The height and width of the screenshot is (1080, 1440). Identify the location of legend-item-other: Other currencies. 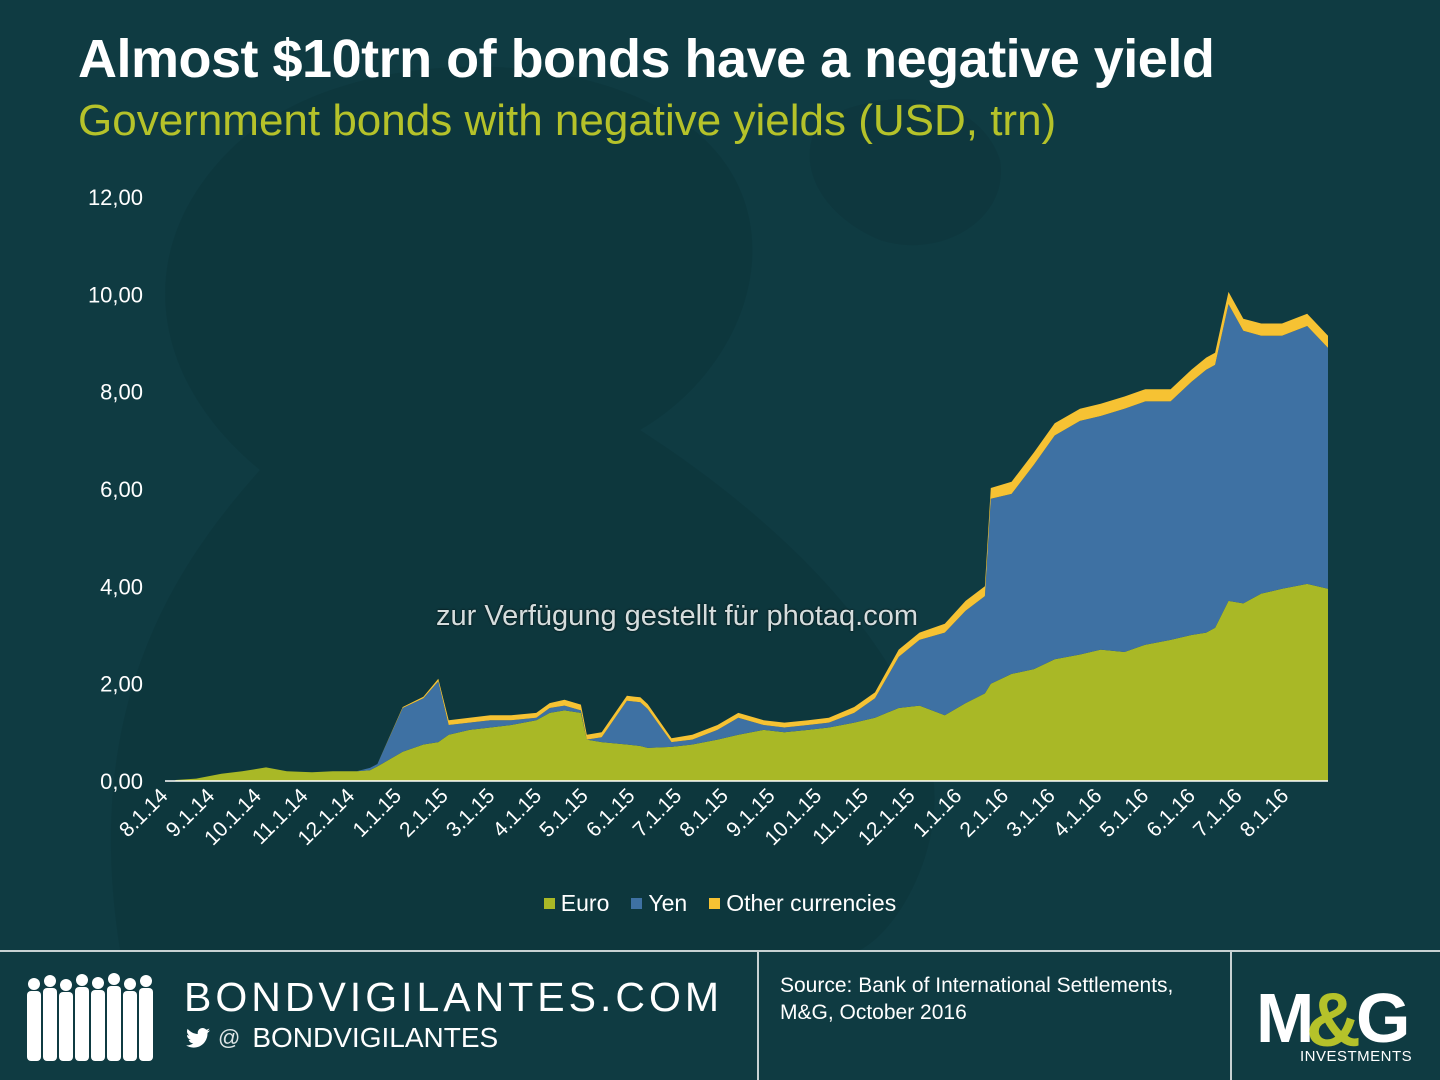
(802, 903).